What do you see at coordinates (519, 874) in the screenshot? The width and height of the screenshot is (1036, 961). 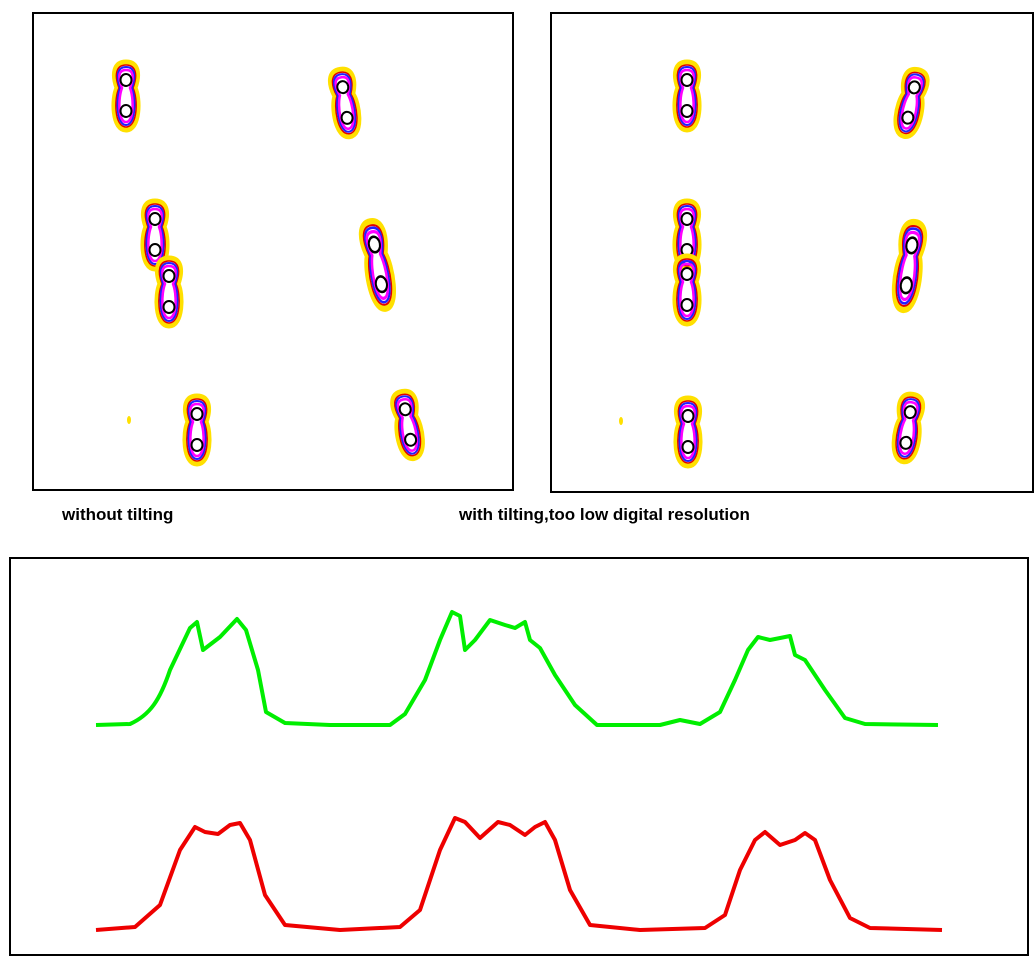 I see `red-trace` at bounding box center [519, 874].